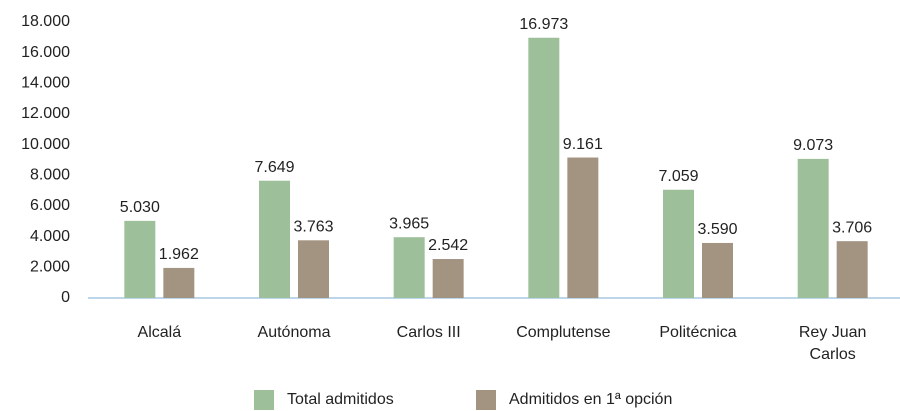 This screenshot has width=900, height=411. What do you see at coordinates (50, 205) in the screenshot?
I see `y-tick-label: 6.000` at bounding box center [50, 205].